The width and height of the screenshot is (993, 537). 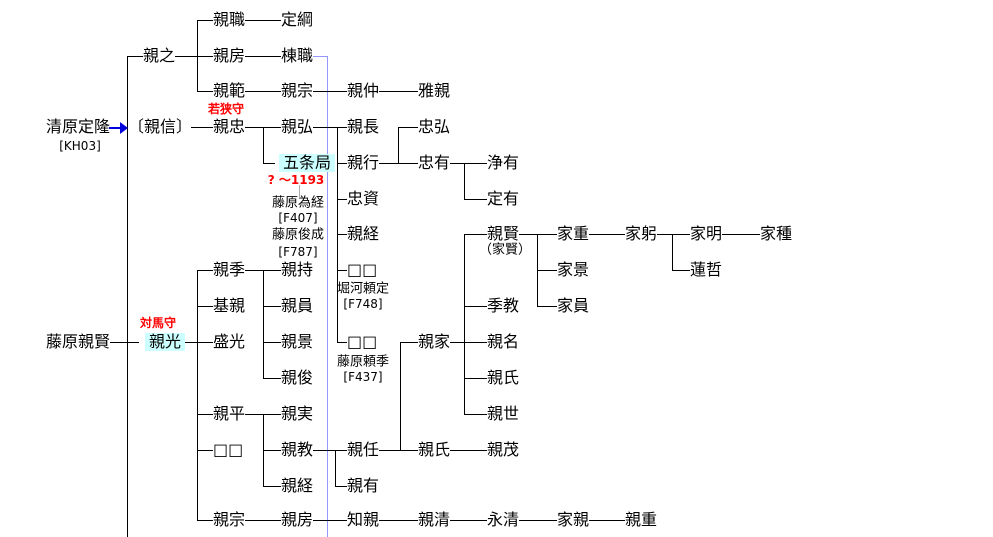 I want to click on person-node: 親有, so click(x=363, y=485).